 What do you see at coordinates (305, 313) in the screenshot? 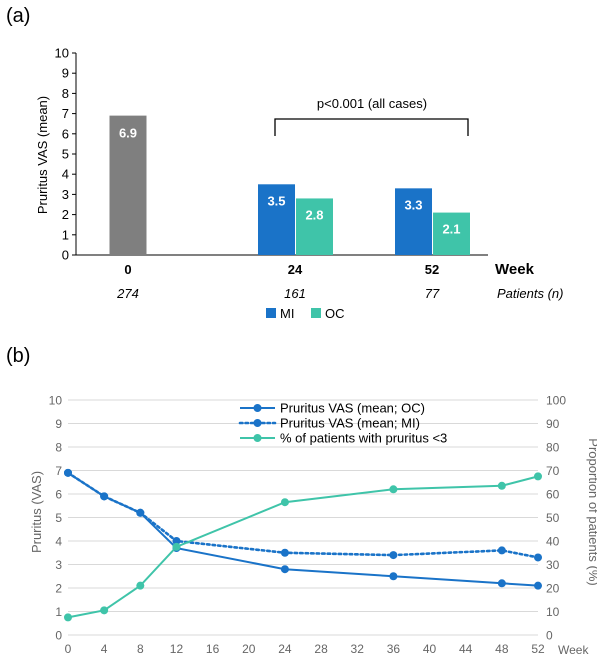
I see `panel-a-legend: MI OC` at bounding box center [305, 313].